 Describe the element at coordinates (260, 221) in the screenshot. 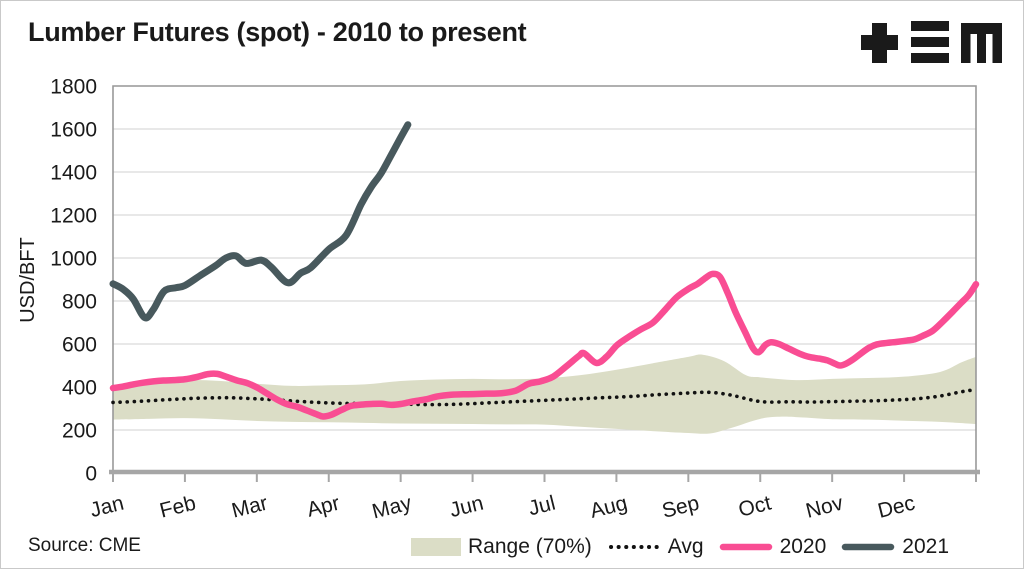

I see `line-2021` at that location.